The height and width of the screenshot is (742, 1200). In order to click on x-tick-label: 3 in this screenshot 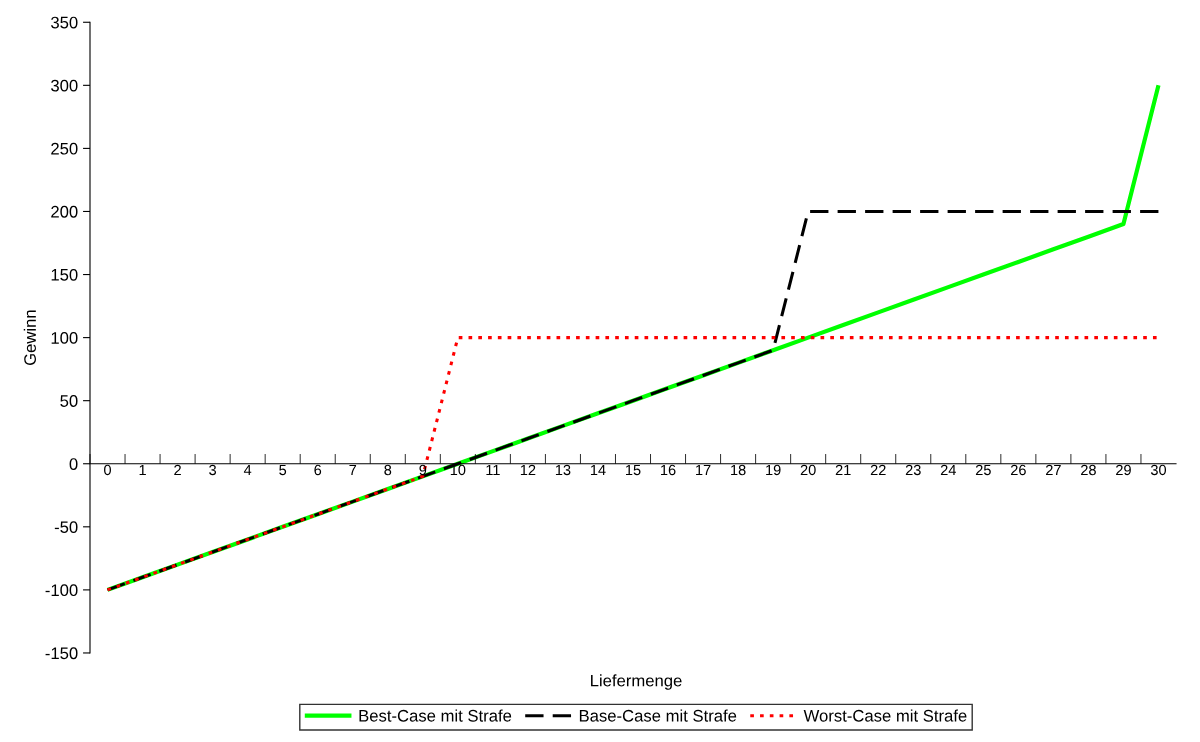, I will do `click(213, 470)`.